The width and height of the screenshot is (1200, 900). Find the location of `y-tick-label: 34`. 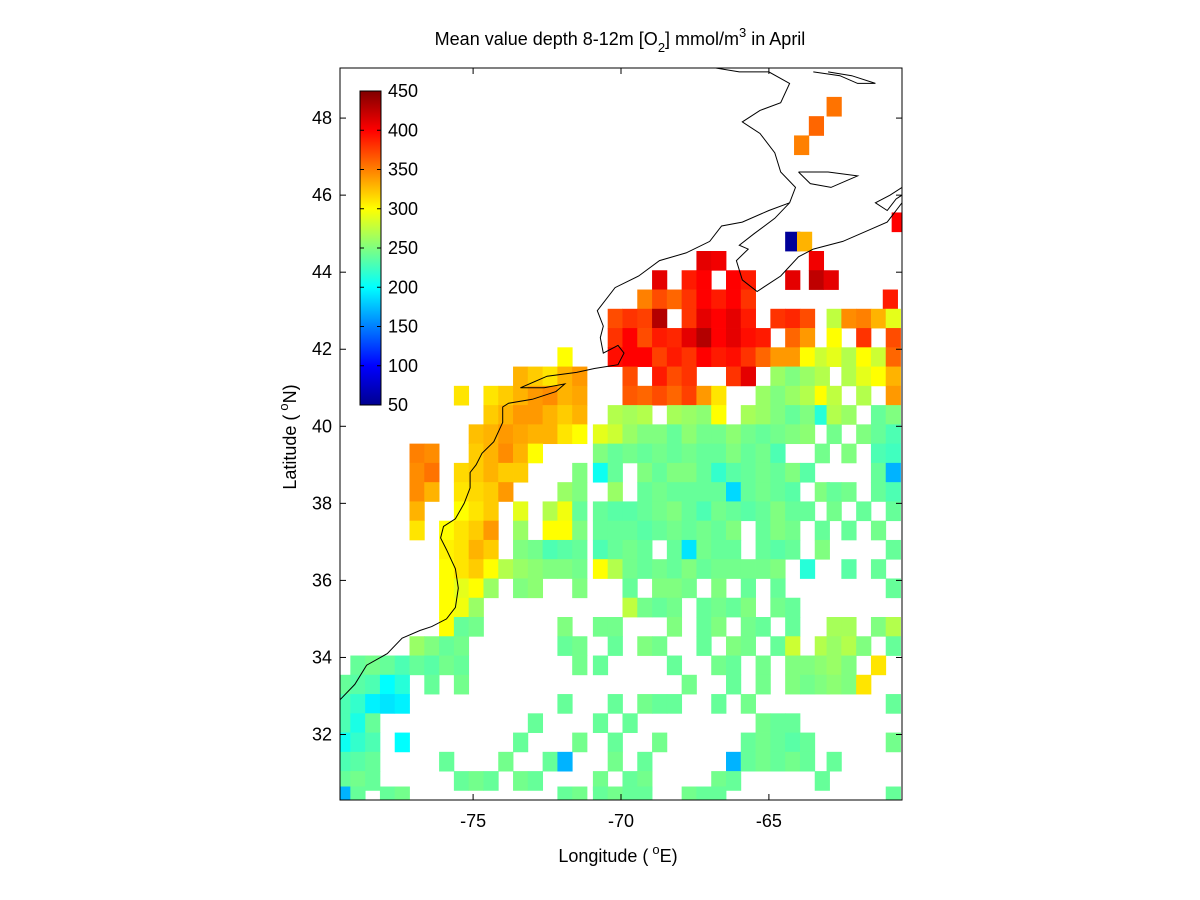

y-tick-label: 34 is located at coordinates (322, 657).